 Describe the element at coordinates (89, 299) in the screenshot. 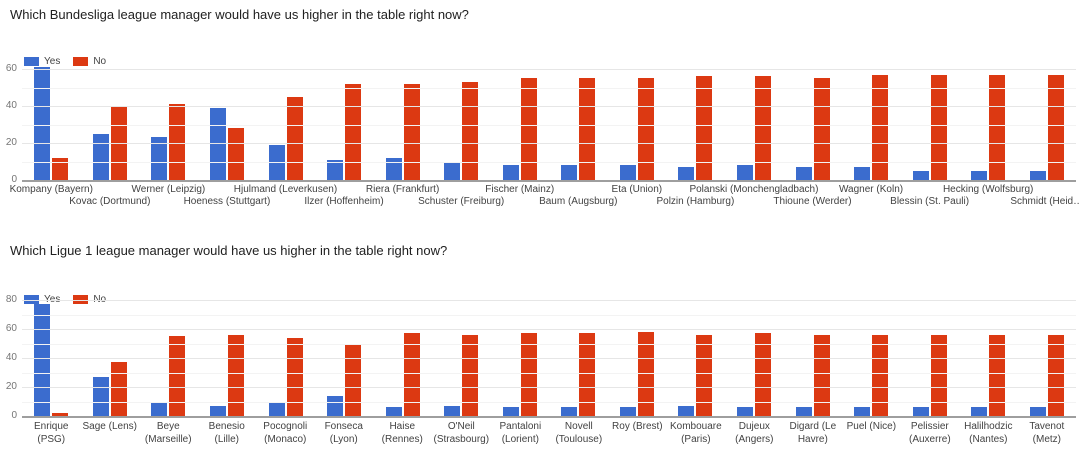

I see `legend-item-no: No` at that location.